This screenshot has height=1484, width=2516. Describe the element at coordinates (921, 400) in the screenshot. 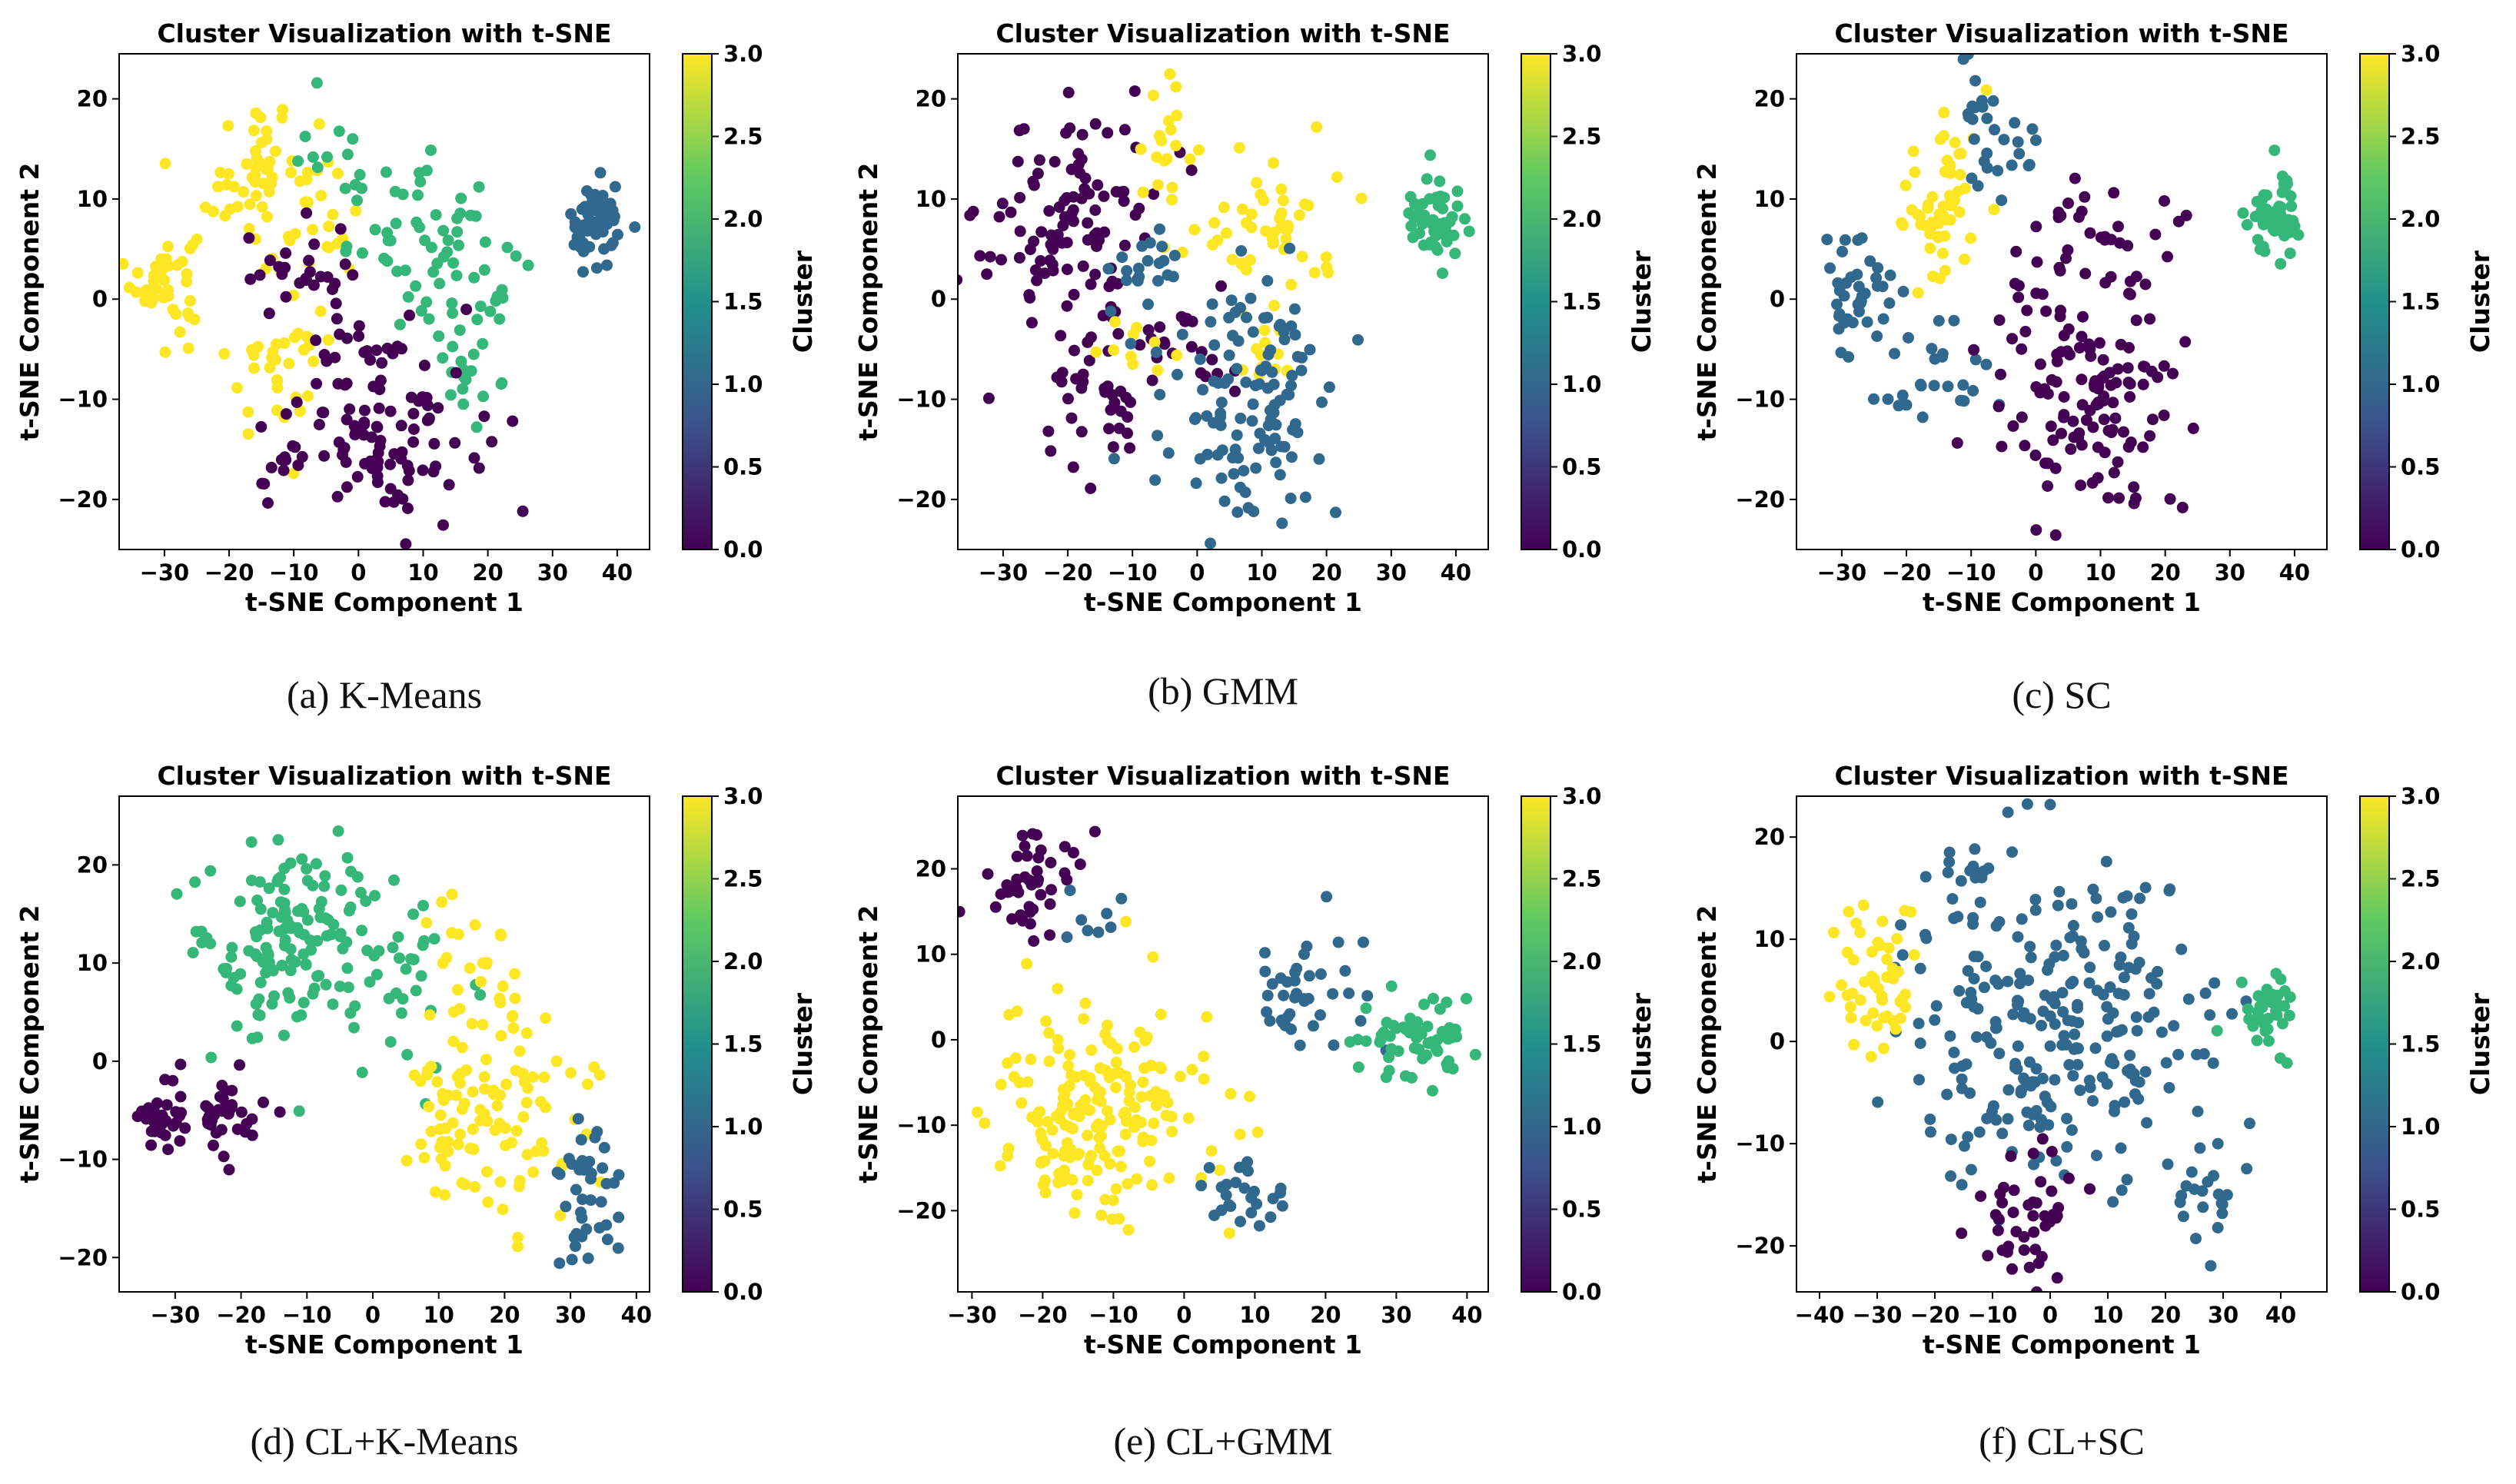

I see `y-tick-label: −10` at that location.